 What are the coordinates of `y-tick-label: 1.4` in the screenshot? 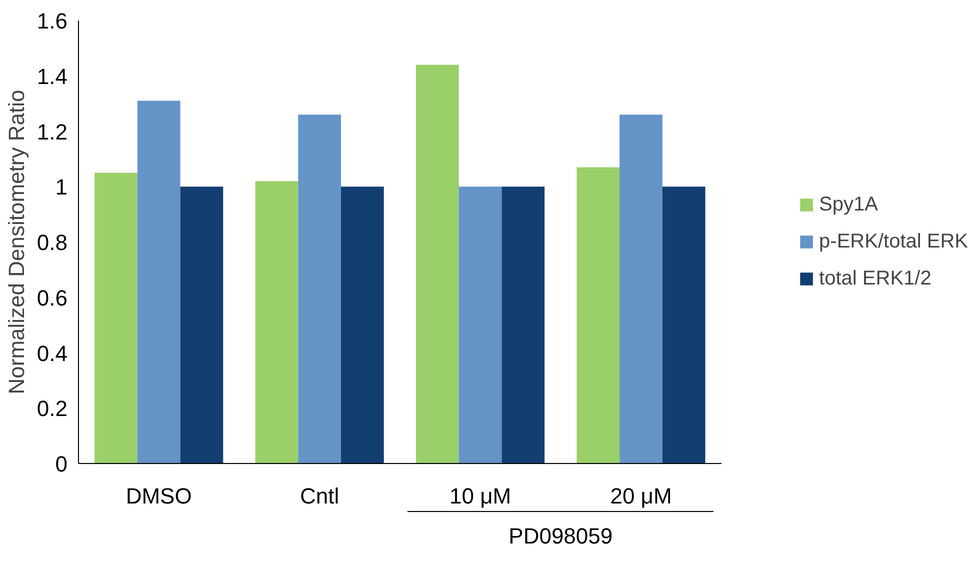 It's located at (52, 76).